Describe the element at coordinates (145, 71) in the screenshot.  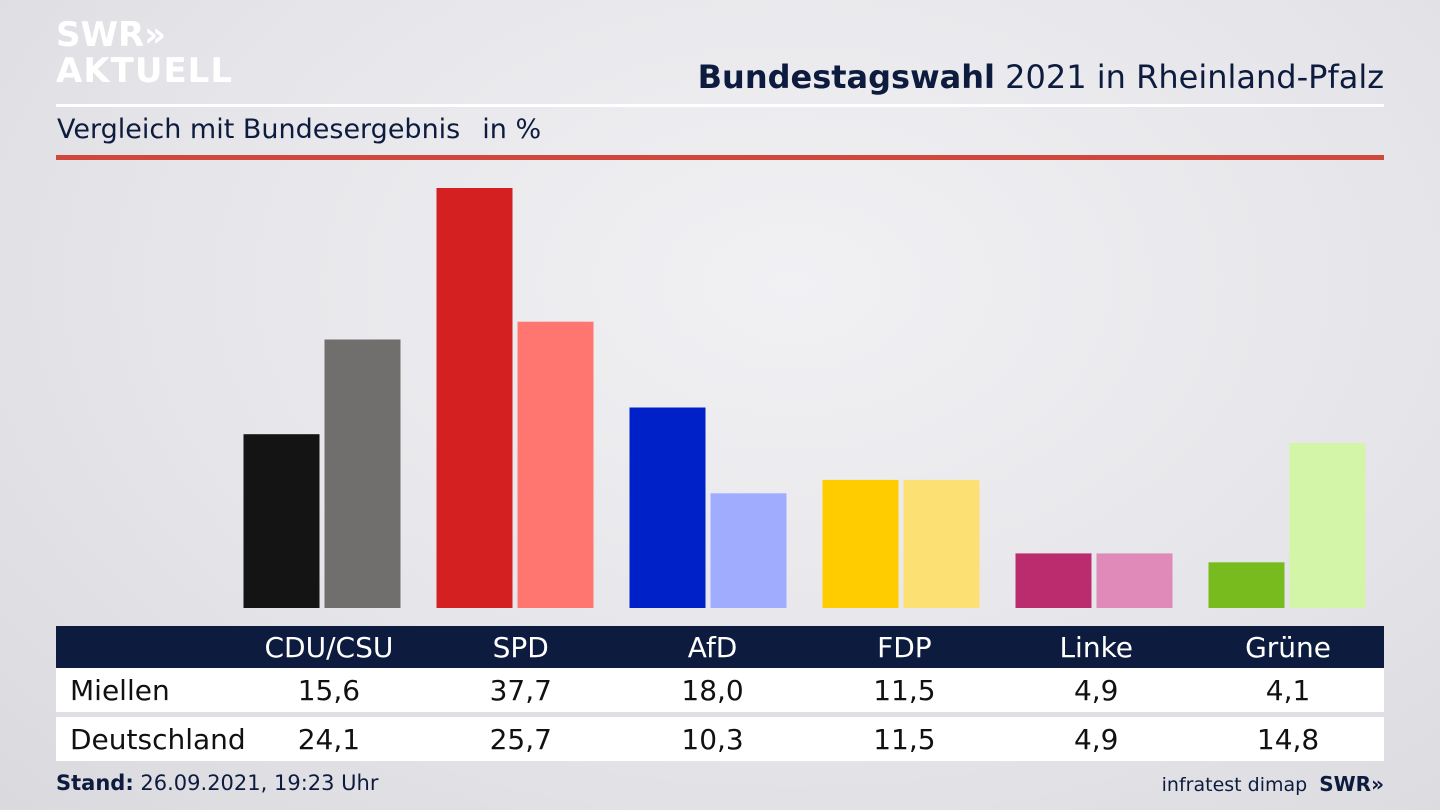
I see `logo-line-2: AKTUELL` at that location.